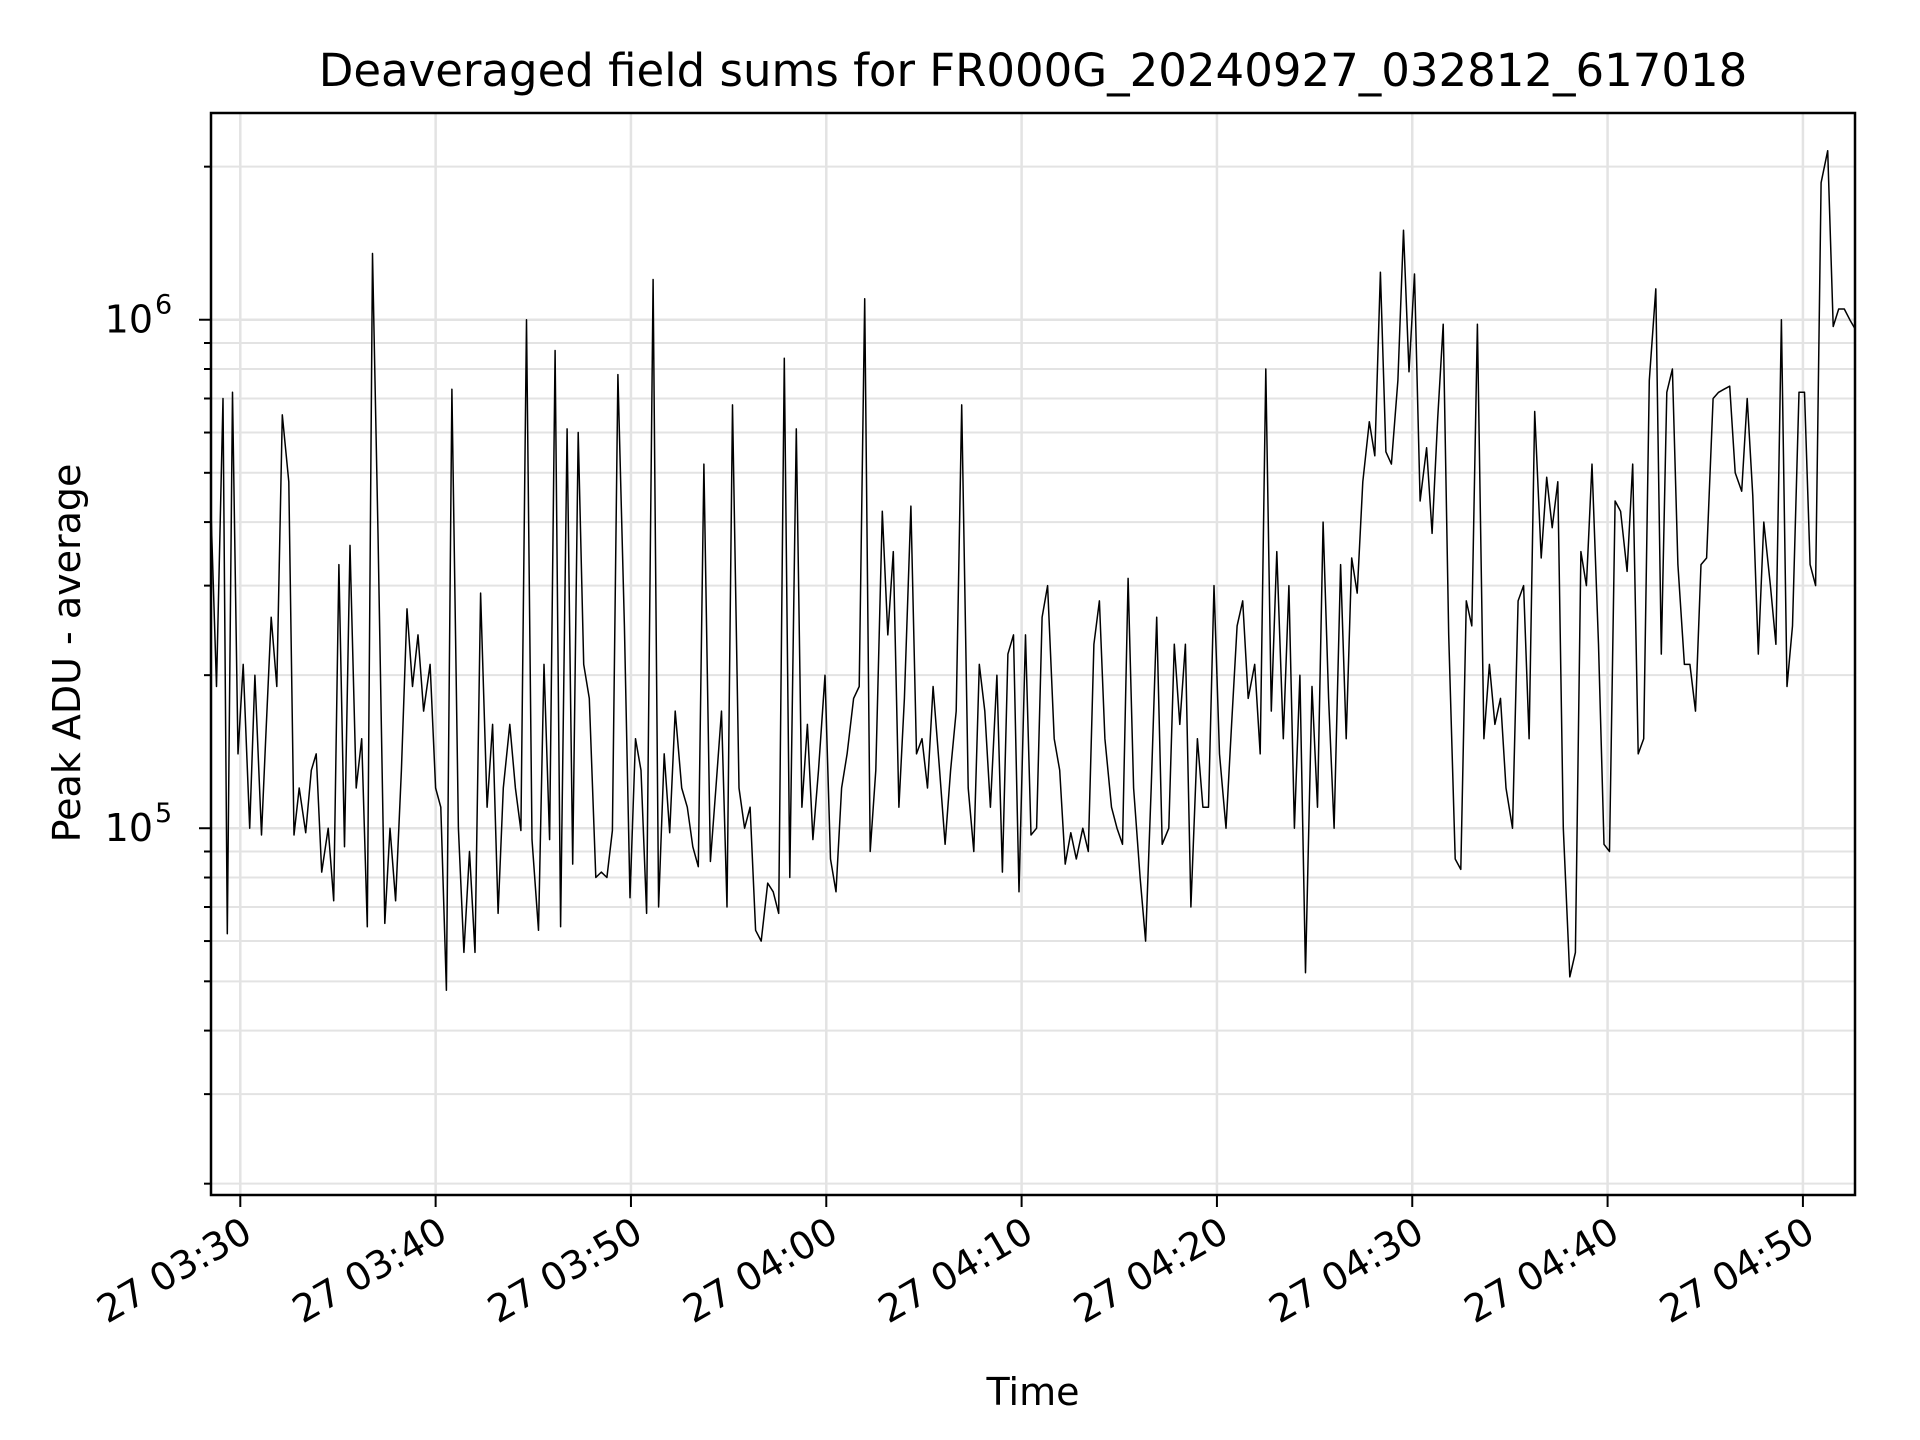  Describe the element at coordinates (955, 1270) in the screenshot. I see `x-tick-label: 27 04:10` at that location.